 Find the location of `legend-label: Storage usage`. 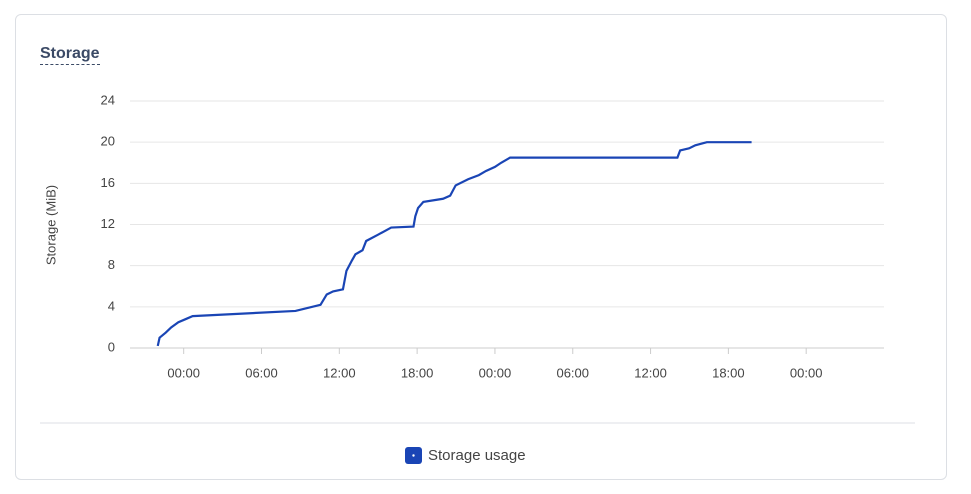

legend-label: Storage usage is located at coordinates (477, 455).